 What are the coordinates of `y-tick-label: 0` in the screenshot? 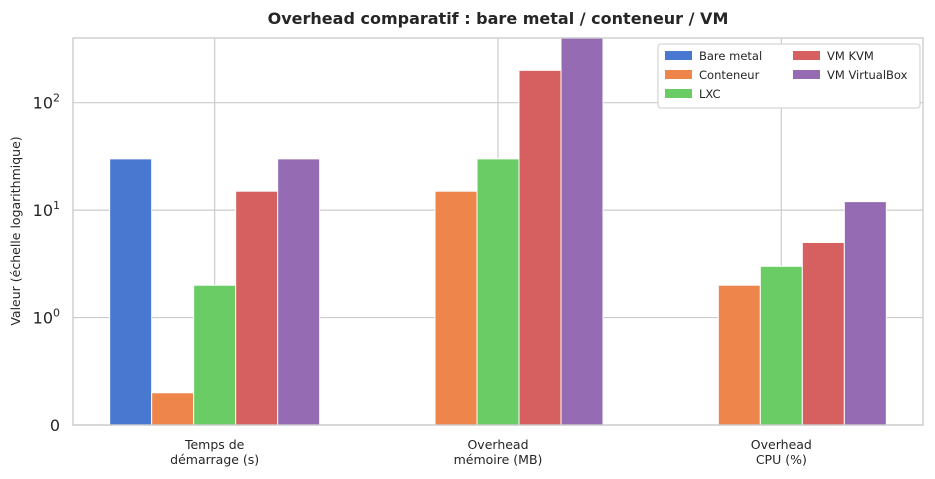 It's located at (55, 425).